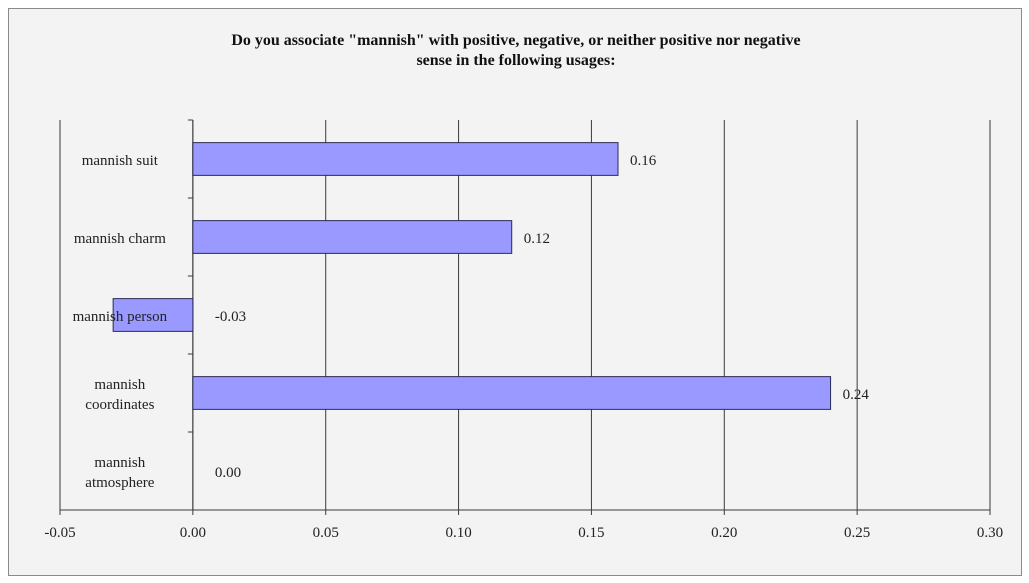  Describe the element at coordinates (119, 463) in the screenshot. I see `category-label-4-0: mannish` at that location.